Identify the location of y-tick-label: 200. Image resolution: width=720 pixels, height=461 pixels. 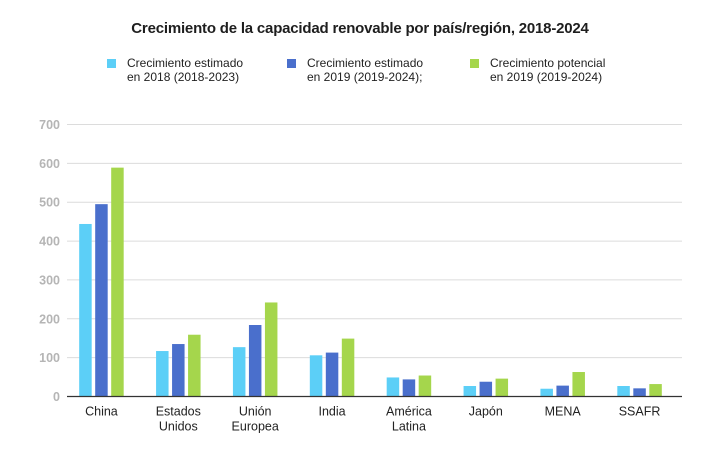
(49, 319).